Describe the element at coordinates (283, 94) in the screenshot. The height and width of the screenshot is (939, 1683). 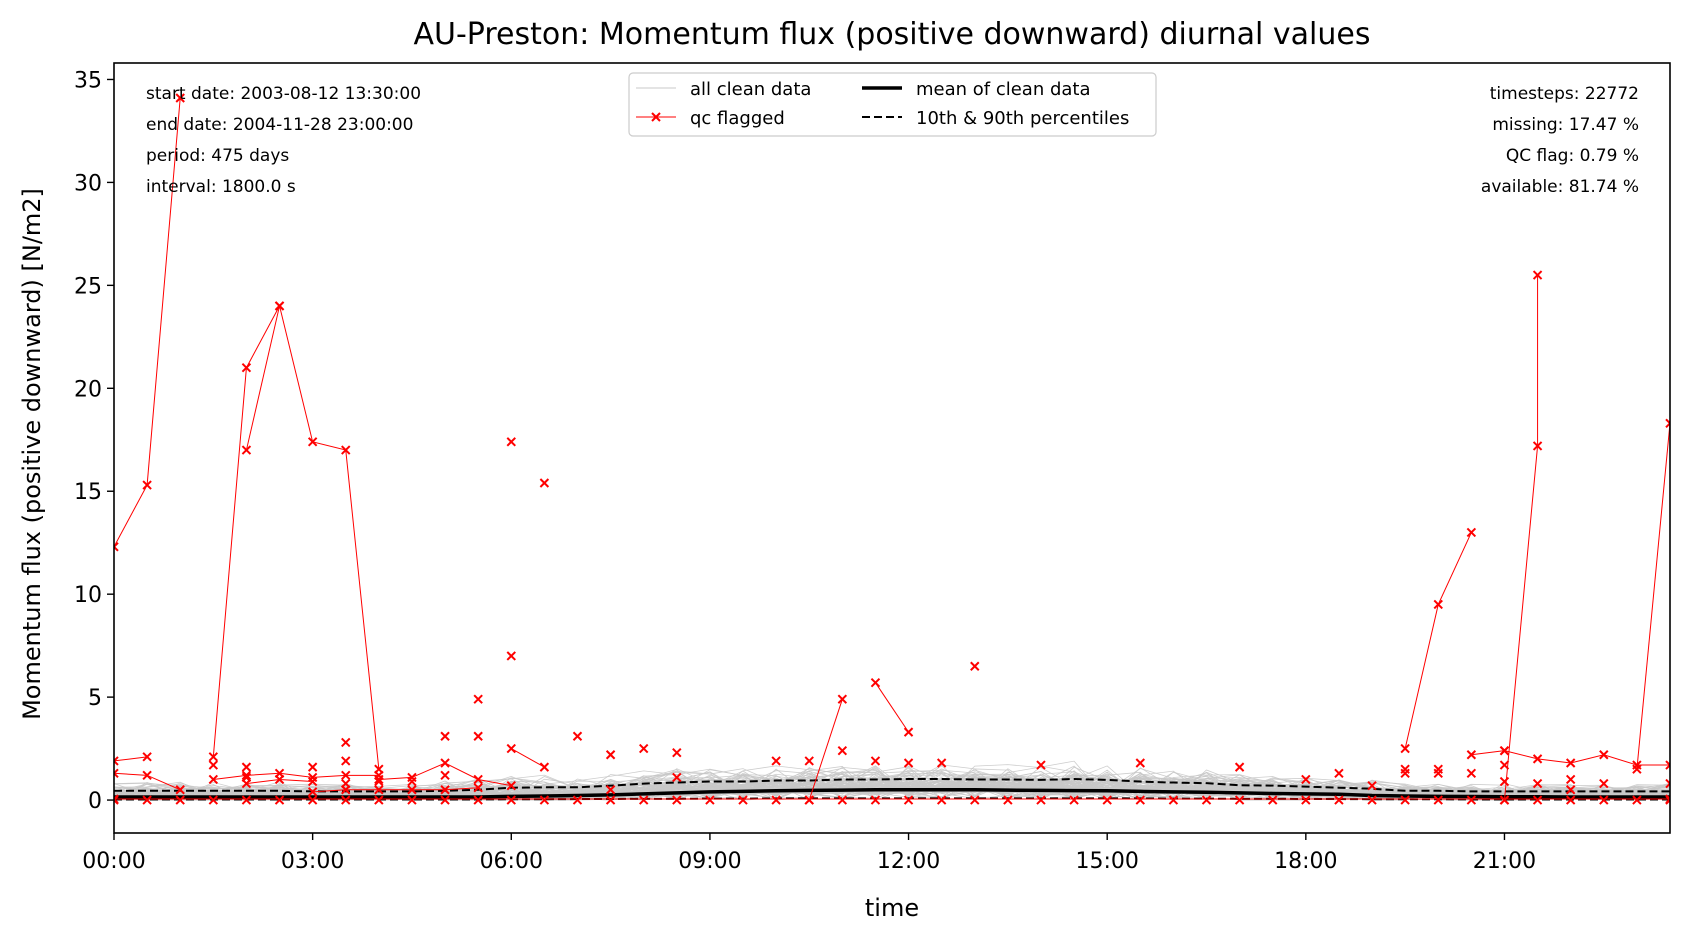
I see `stat-start-date: start date: 2003-08-12 13:30:00` at that location.